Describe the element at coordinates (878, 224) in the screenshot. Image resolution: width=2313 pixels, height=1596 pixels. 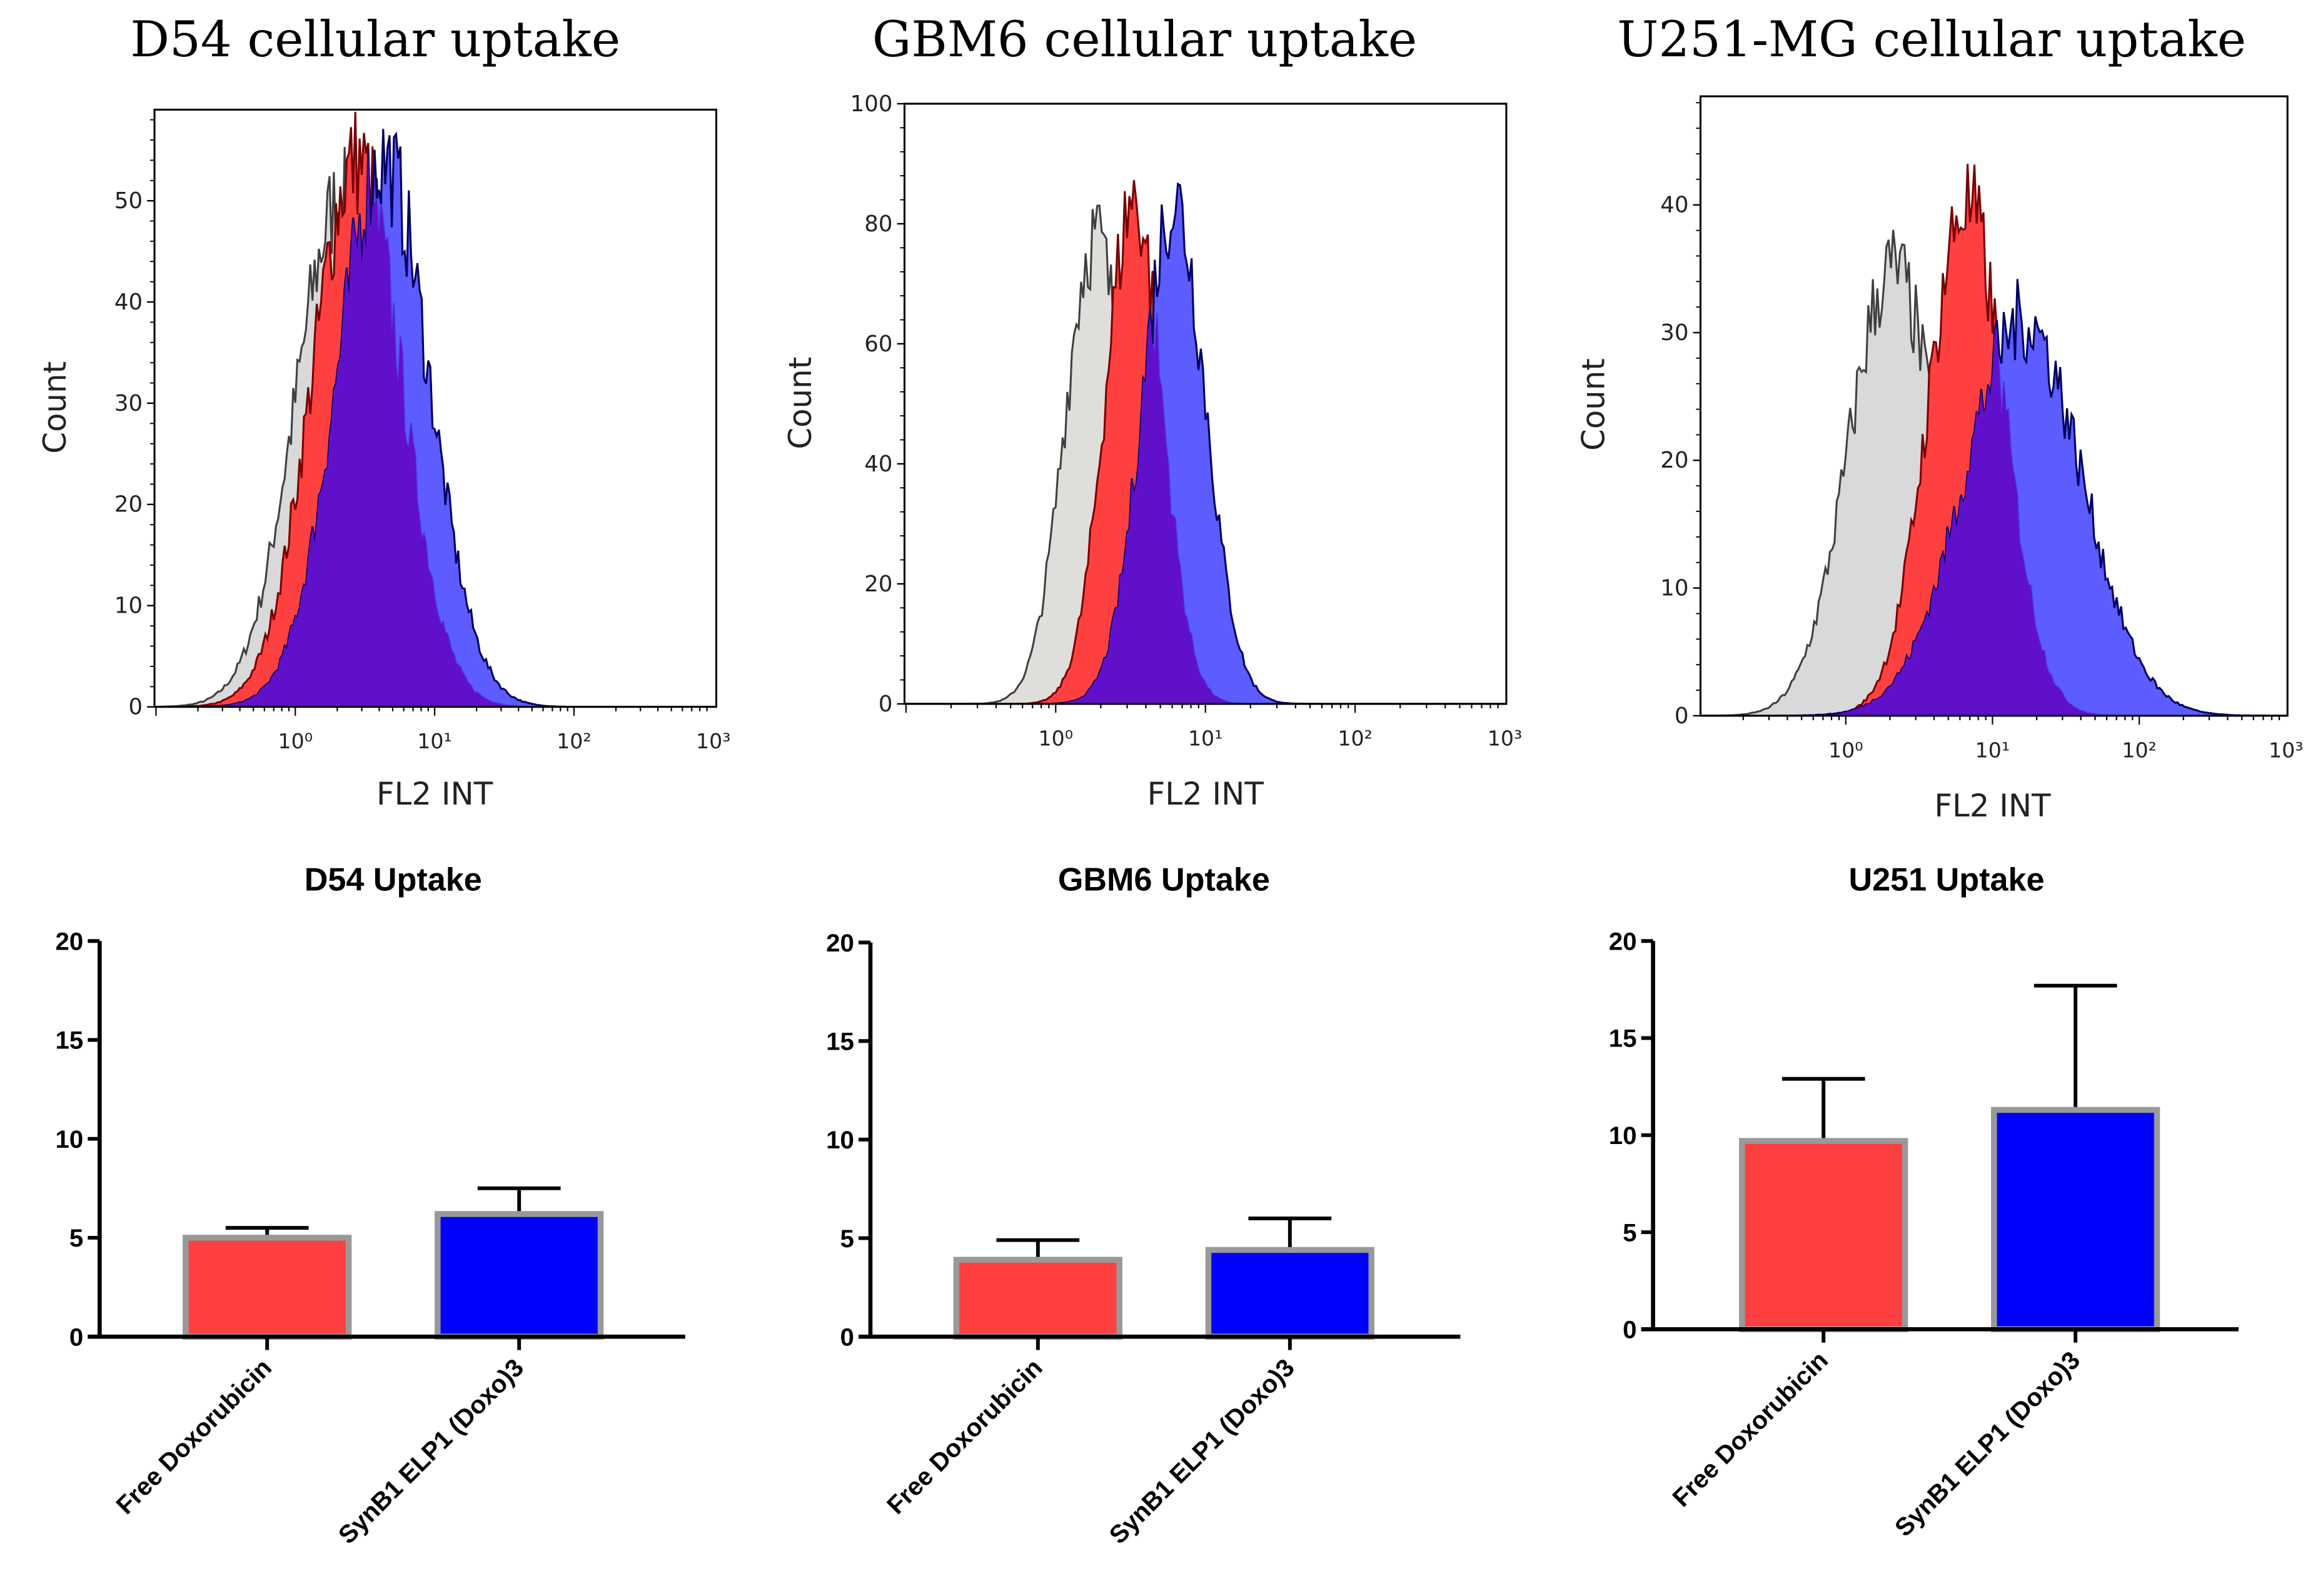
I see `y-tick-label: 80` at that location.